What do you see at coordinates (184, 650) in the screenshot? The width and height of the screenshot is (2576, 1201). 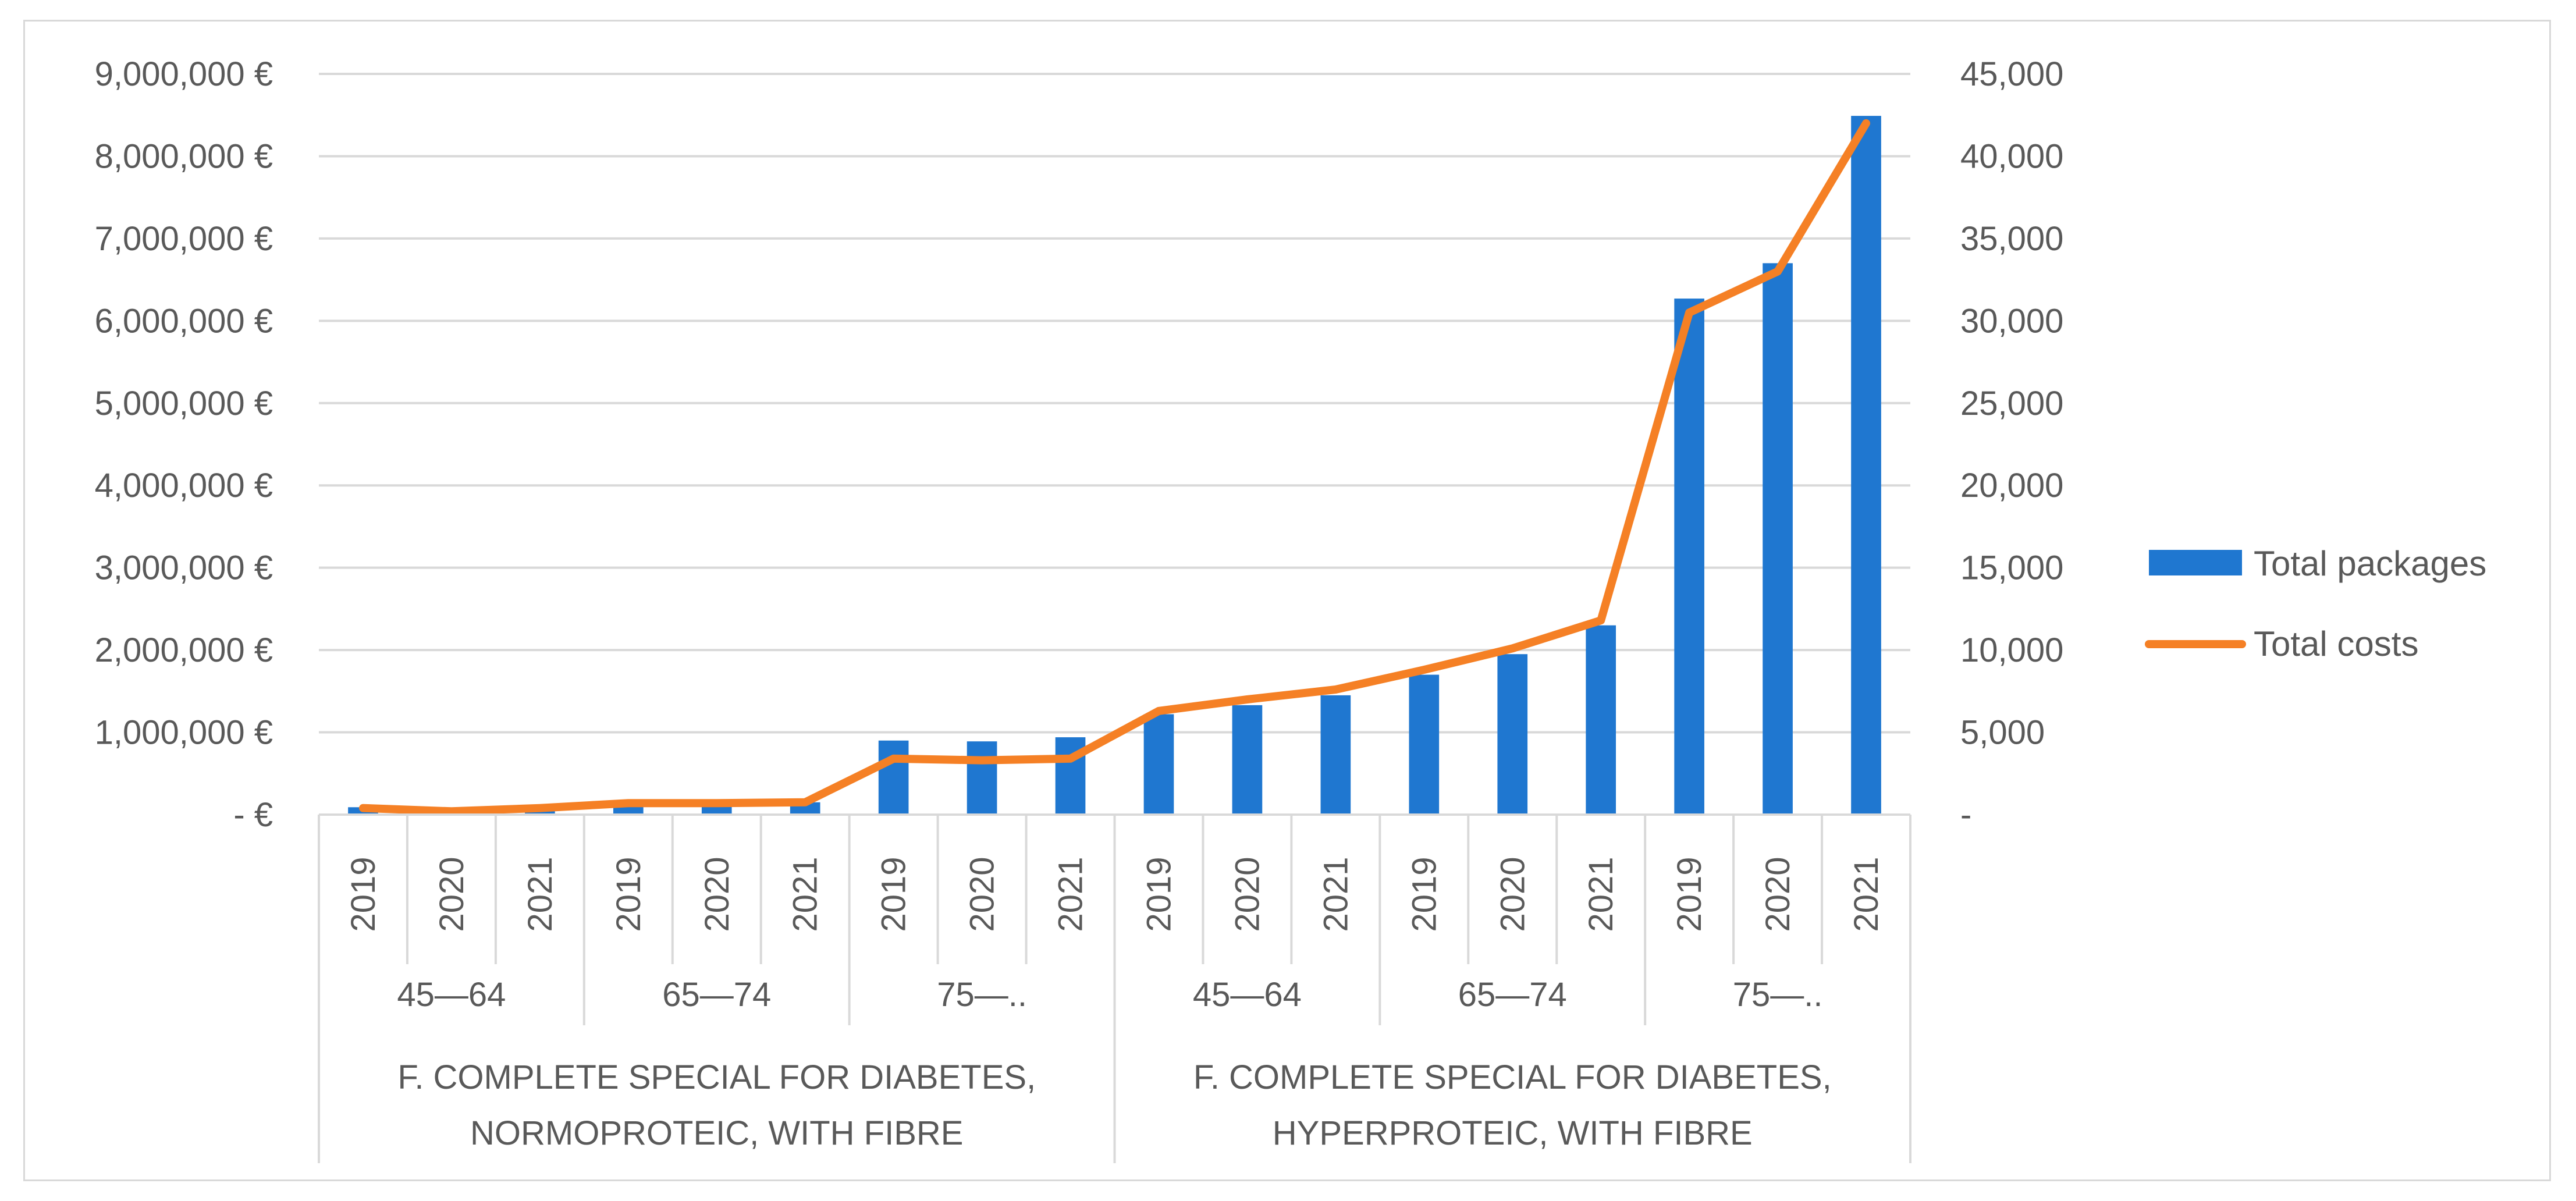 I see `left-tick-label: 2,000,000 €` at bounding box center [184, 650].